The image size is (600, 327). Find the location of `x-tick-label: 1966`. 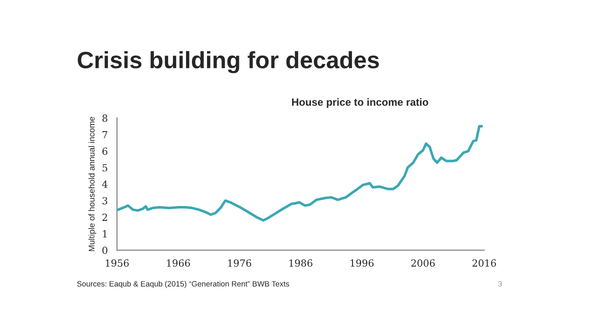

x-tick-label: 1966 is located at coordinates (178, 263).